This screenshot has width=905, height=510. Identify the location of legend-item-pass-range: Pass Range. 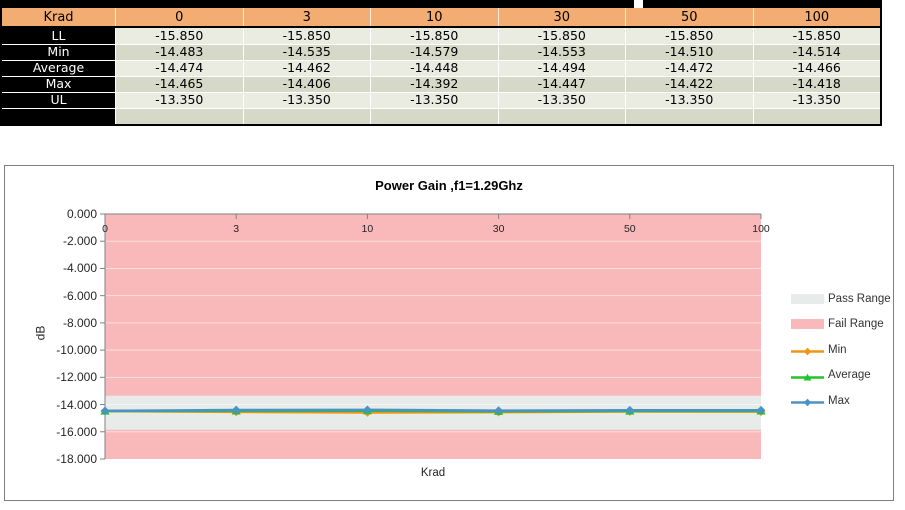
(841, 298).